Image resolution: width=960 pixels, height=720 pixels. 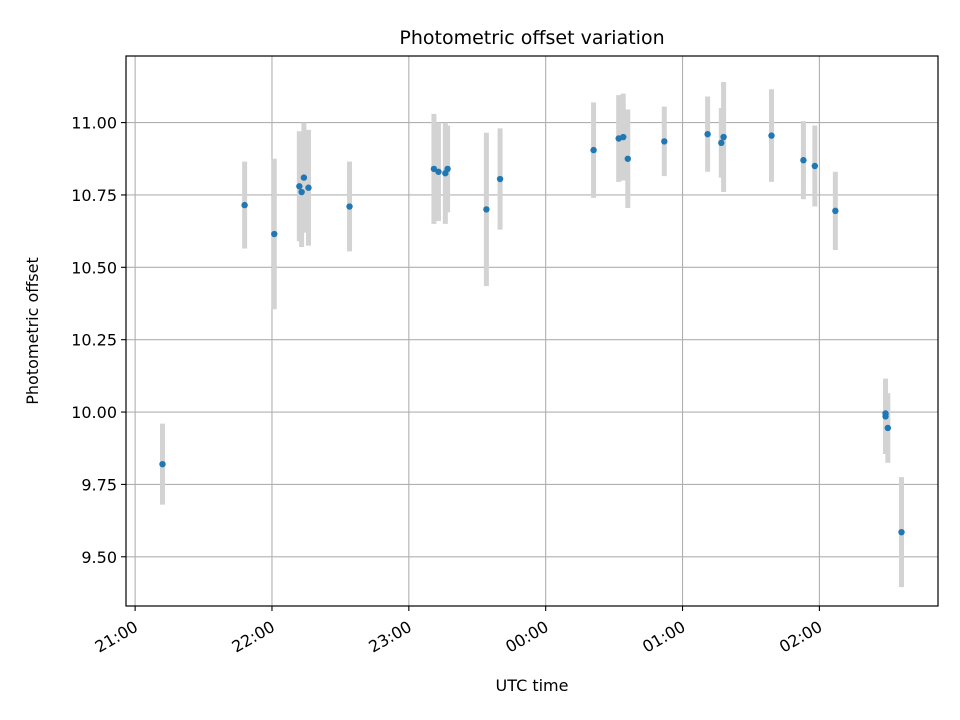 What do you see at coordinates (99, 557) in the screenshot?
I see `y-tick-label: 9.50` at bounding box center [99, 557].